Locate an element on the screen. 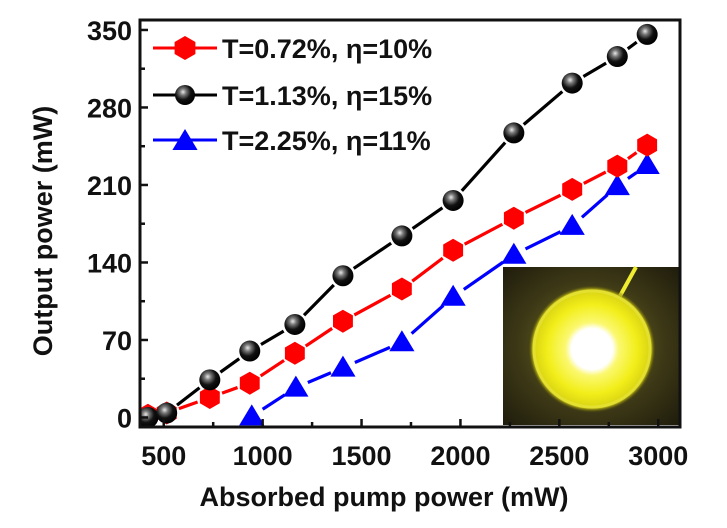 The image size is (727, 528). legend-item-0: T=0.72%, η=10% is located at coordinates (292, 49).